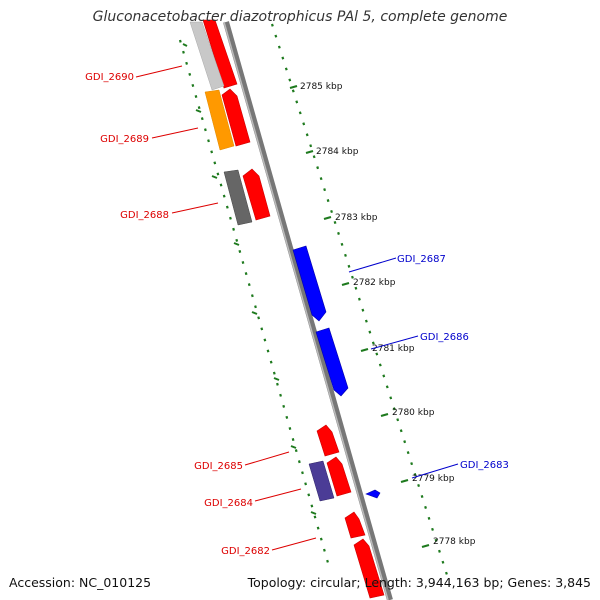  I want to click on gene-label-gdi-2690: GDI_2690, so click(109, 77).